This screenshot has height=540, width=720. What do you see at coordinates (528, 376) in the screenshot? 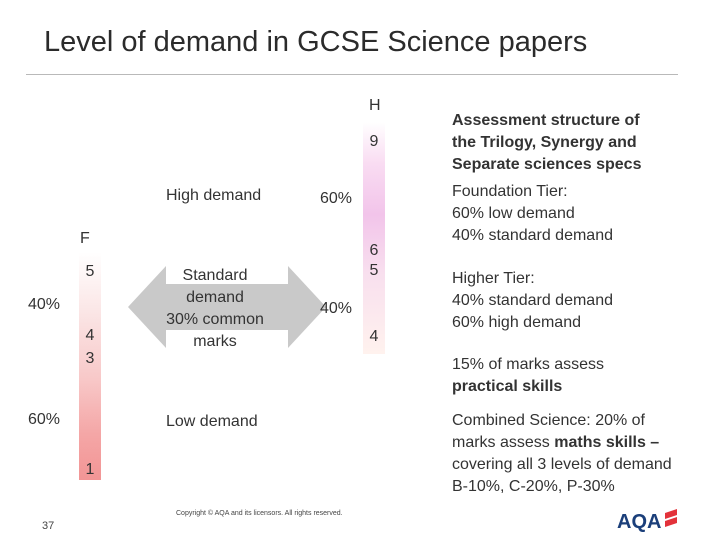
I see `practical-skills-info: 15% of marks assess practical skills` at bounding box center [528, 376].